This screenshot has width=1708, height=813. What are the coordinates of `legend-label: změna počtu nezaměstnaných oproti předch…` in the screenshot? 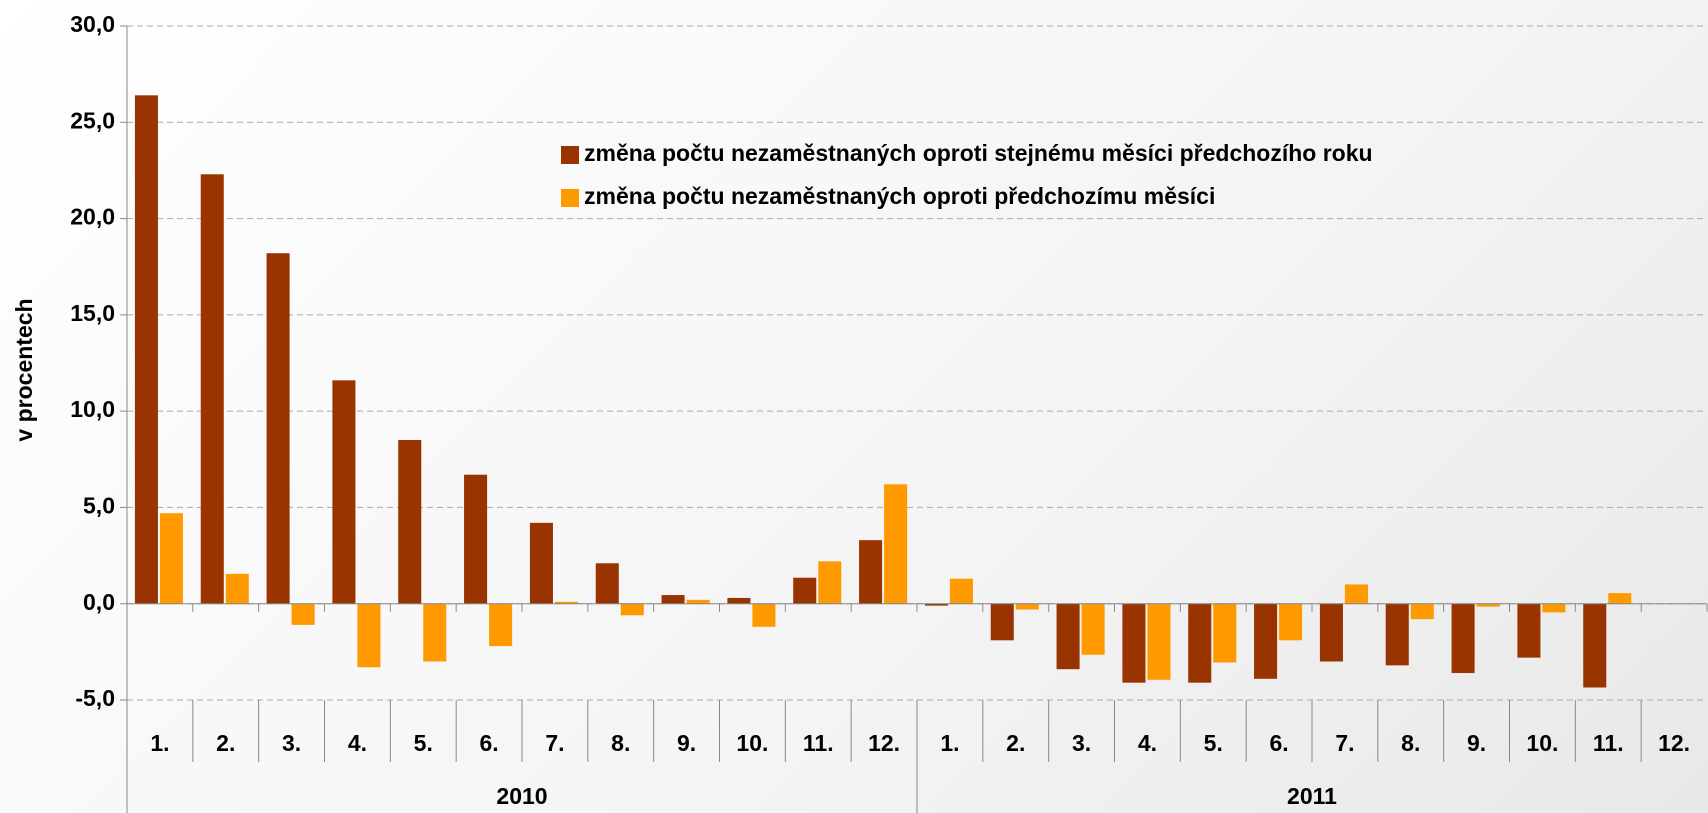 It's located at (899, 196).